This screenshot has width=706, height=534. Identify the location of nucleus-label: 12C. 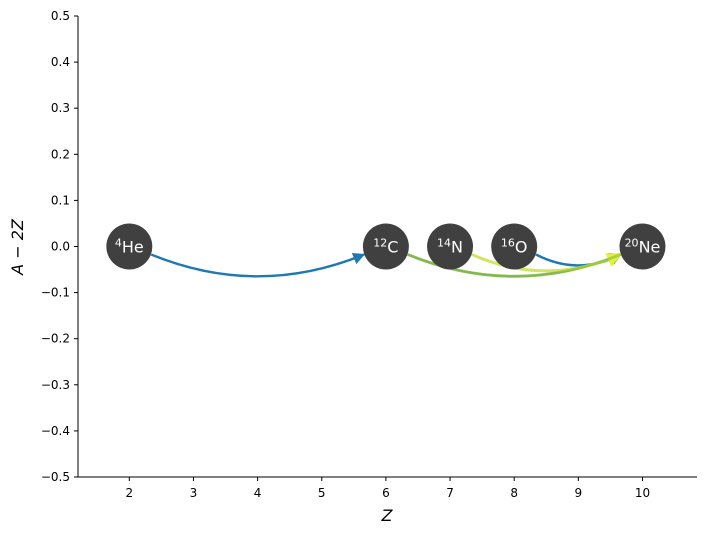
(385, 247).